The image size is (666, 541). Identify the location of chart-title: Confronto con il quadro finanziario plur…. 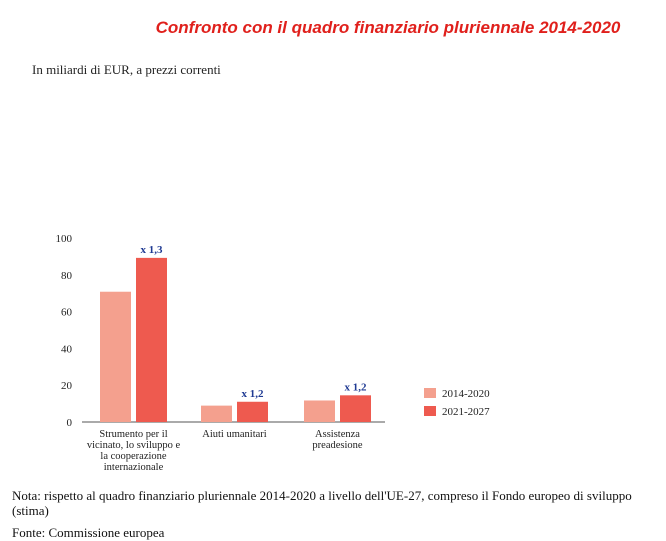
(388, 27).